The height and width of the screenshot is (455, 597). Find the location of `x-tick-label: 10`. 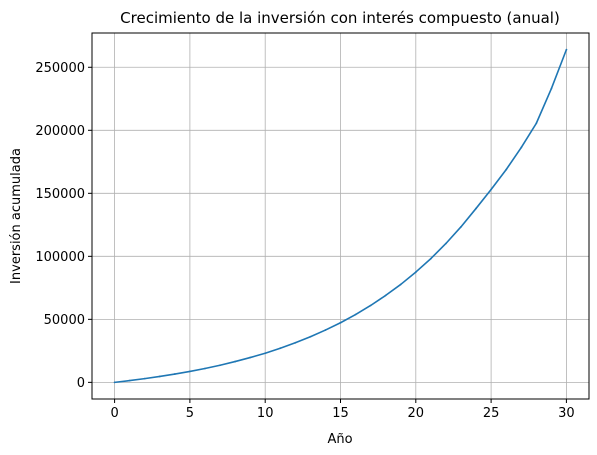

x-tick-label: 10 is located at coordinates (265, 413).